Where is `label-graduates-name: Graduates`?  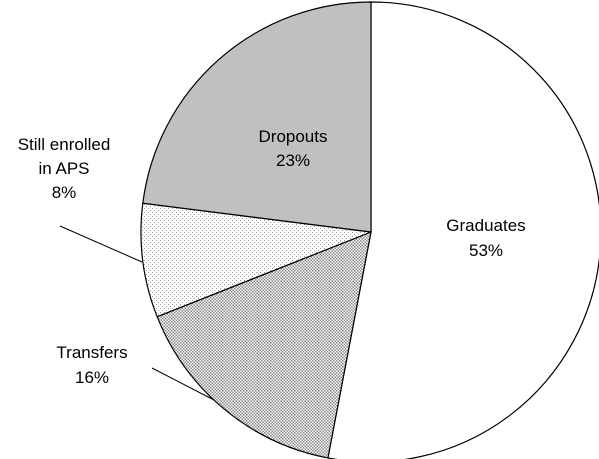
label-graduates-name: Graduates is located at coordinates (485, 225).